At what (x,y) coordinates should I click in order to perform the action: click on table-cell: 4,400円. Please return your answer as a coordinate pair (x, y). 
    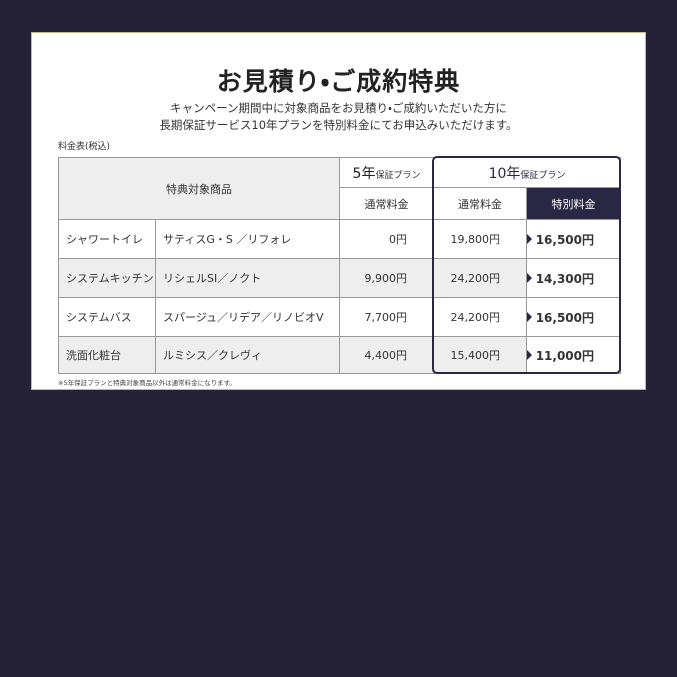
    Looking at the image, I should click on (386, 355).